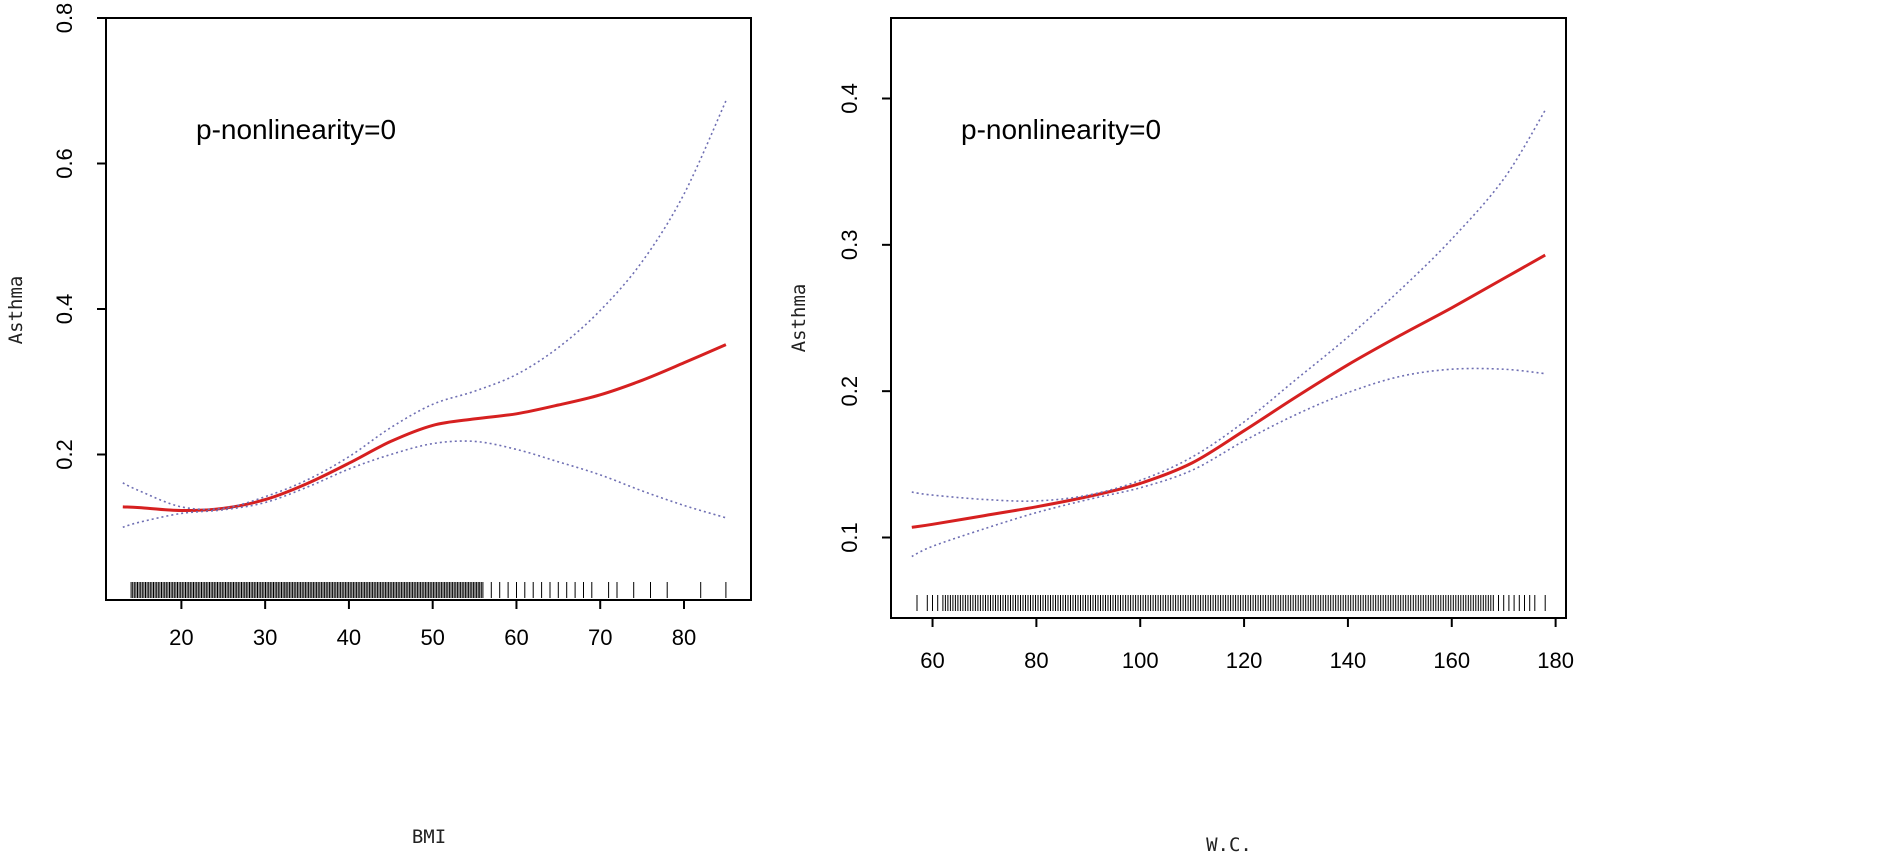 The height and width of the screenshot is (868, 1902). I want to click on wc-estimate-line, so click(1228, 391).